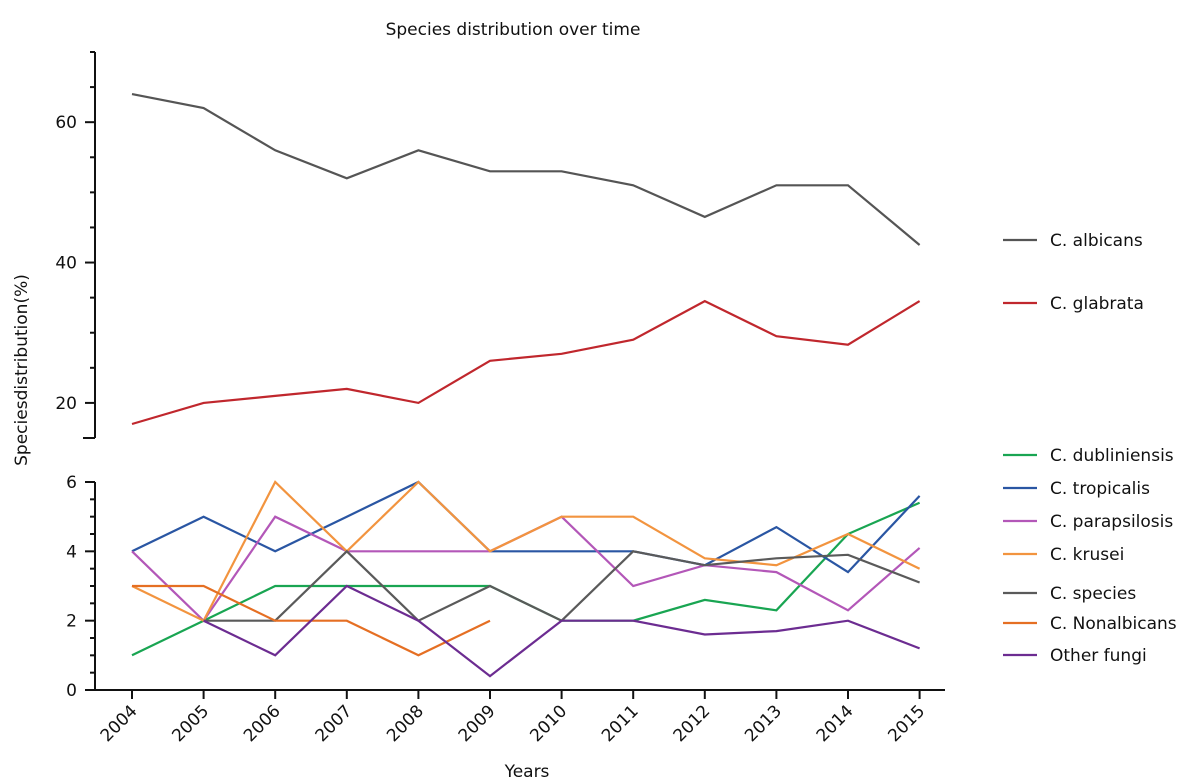 Image resolution: width=1187 pixels, height=782 pixels. I want to click on y-tick-label-upper: 40, so click(66, 264).